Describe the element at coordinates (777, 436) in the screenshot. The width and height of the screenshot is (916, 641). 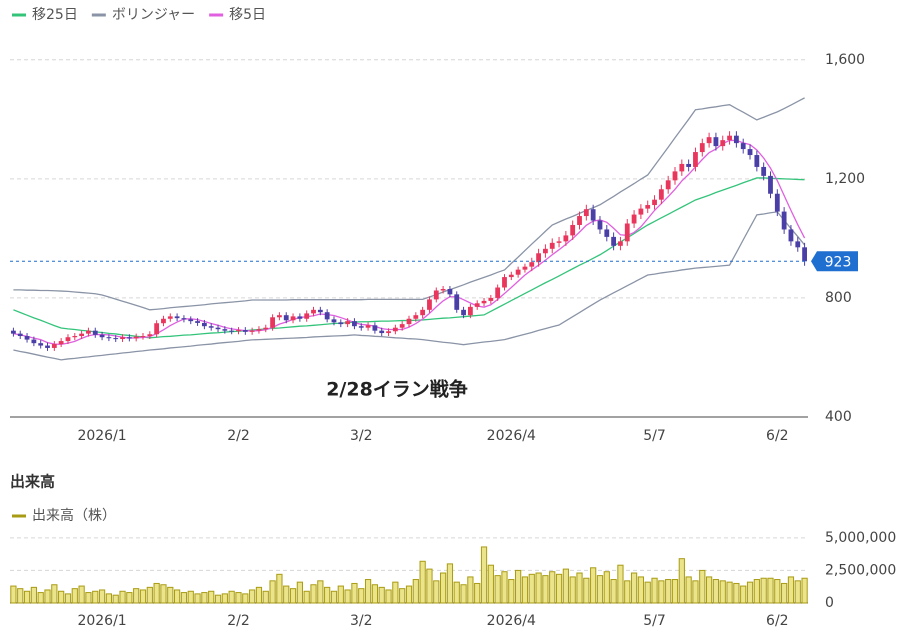
I see `x-tick-label: 6/2` at that location.